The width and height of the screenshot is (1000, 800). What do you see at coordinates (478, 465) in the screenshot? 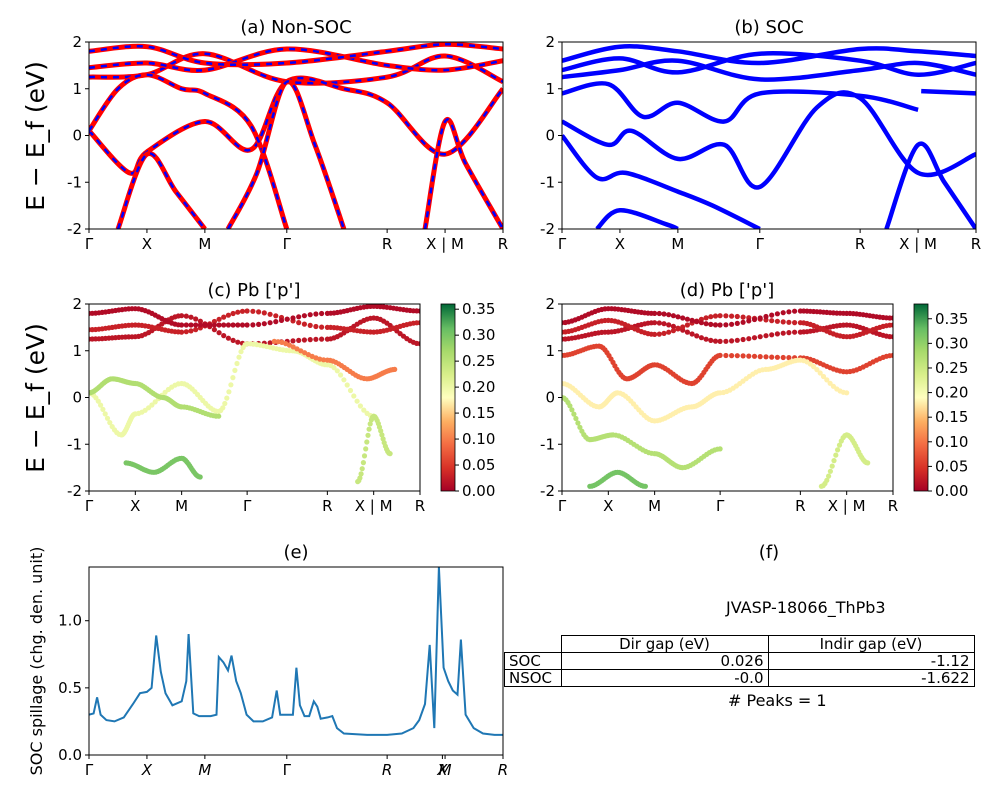
I see `colorbar-tick-label: 0.05` at bounding box center [478, 465].